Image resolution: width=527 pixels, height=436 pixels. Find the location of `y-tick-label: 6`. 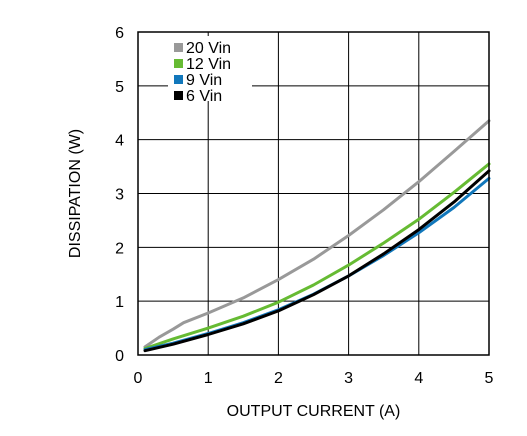

y-tick-label: 6 is located at coordinates (119, 33).